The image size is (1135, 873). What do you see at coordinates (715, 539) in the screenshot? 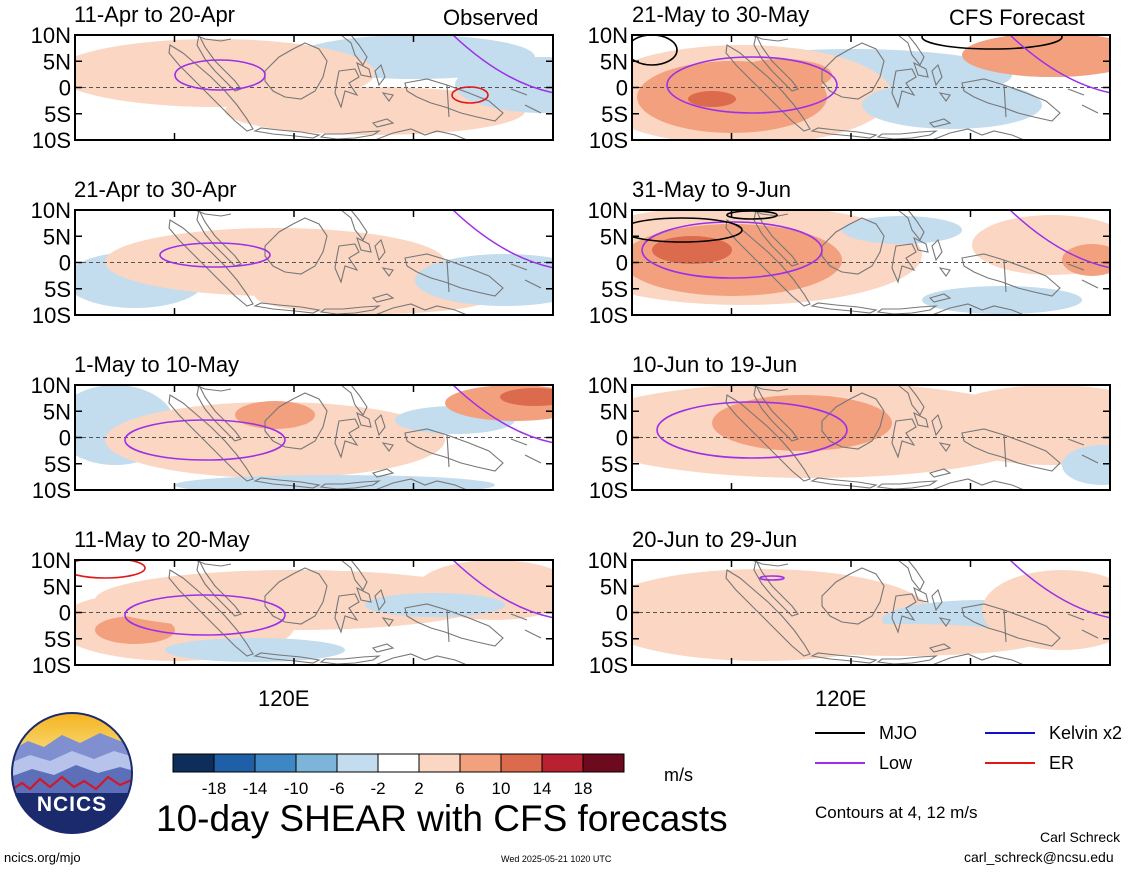
I see `panel-title-forecast-4: 20-Jun to 29-Jun` at bounding box center [715, 539].